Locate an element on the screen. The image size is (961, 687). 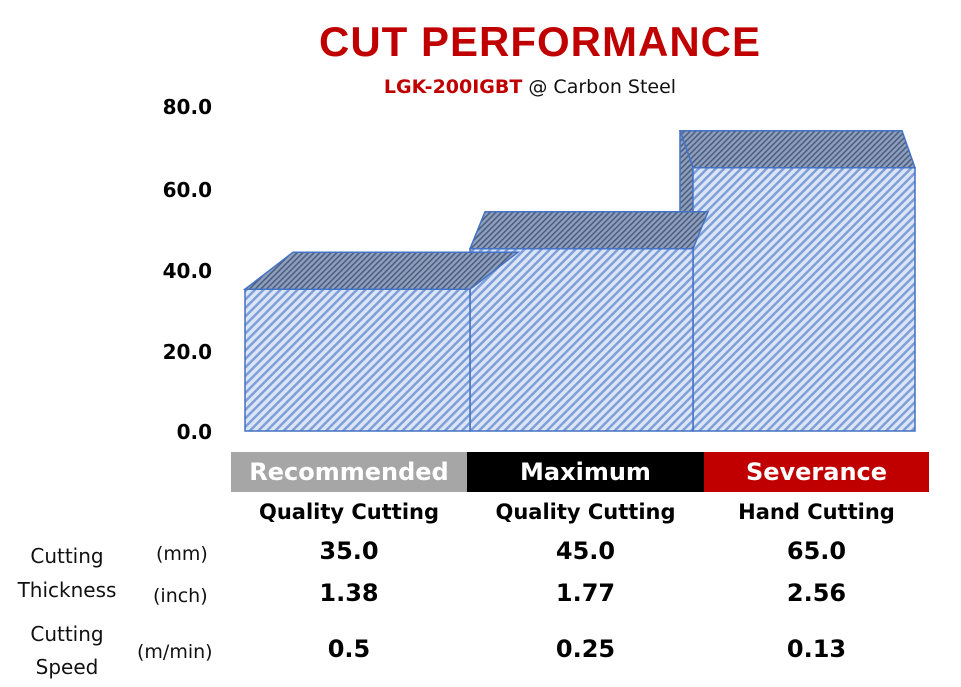
speed-value: 0.13 is located at coordinates (816, 649).